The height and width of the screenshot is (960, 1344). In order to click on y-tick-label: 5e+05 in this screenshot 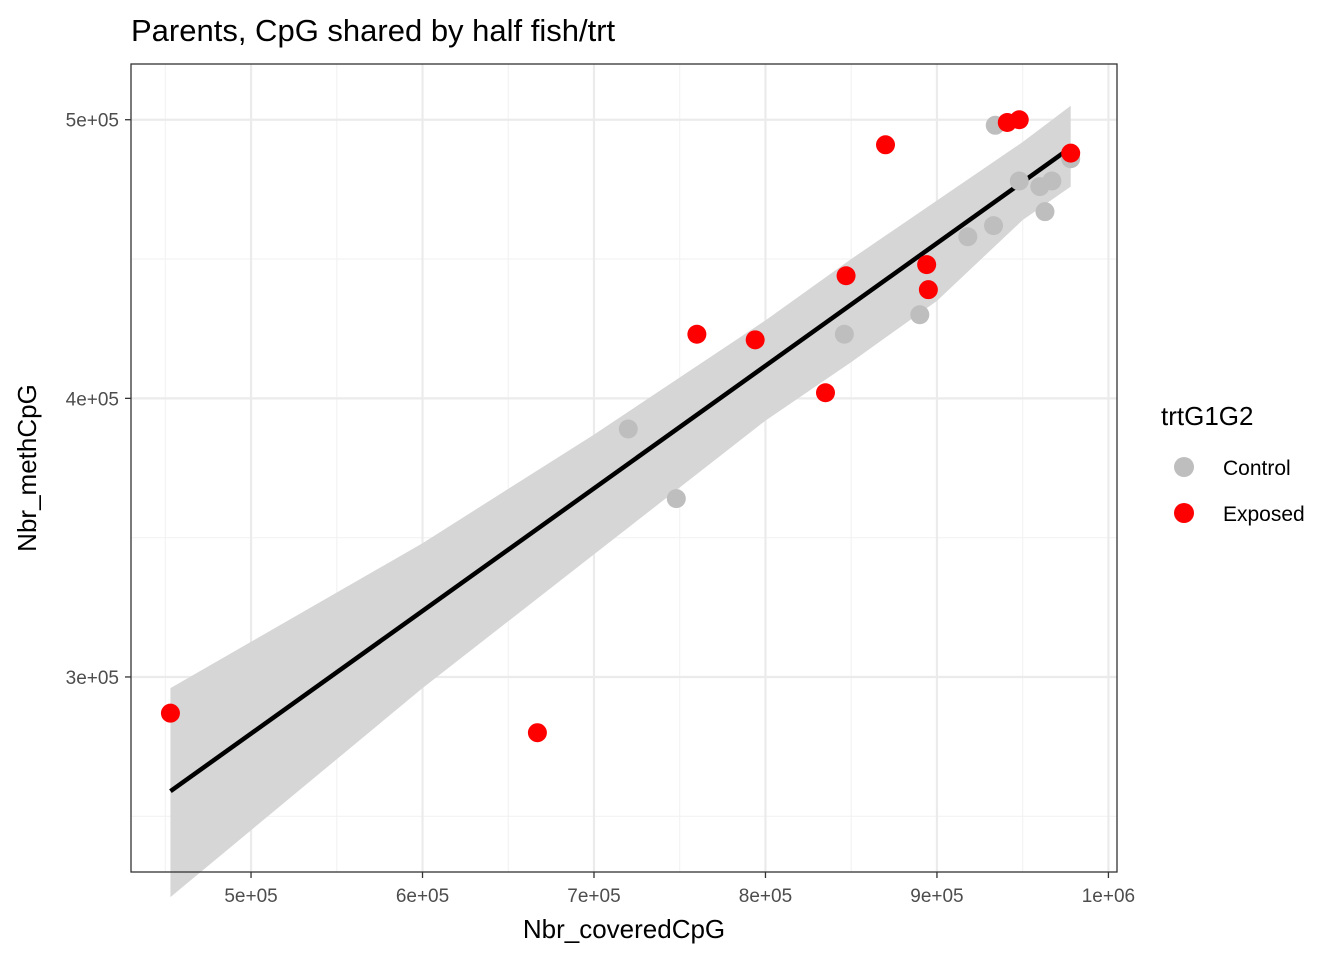, I will do `click(92, 121)`.